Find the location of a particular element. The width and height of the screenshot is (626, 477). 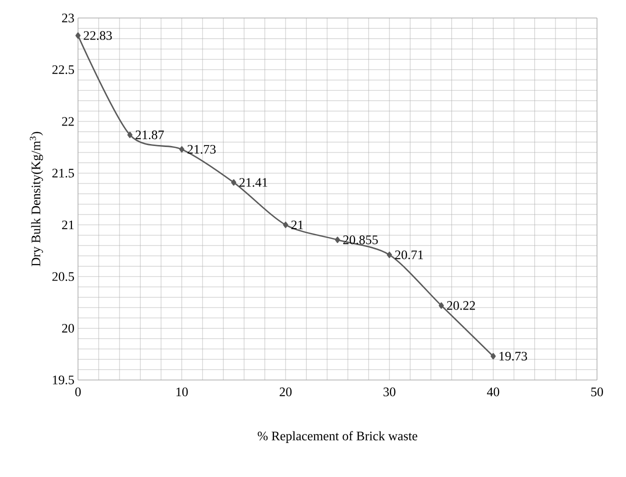

x-tick-label: 20 is located at coordinates (286, 392).